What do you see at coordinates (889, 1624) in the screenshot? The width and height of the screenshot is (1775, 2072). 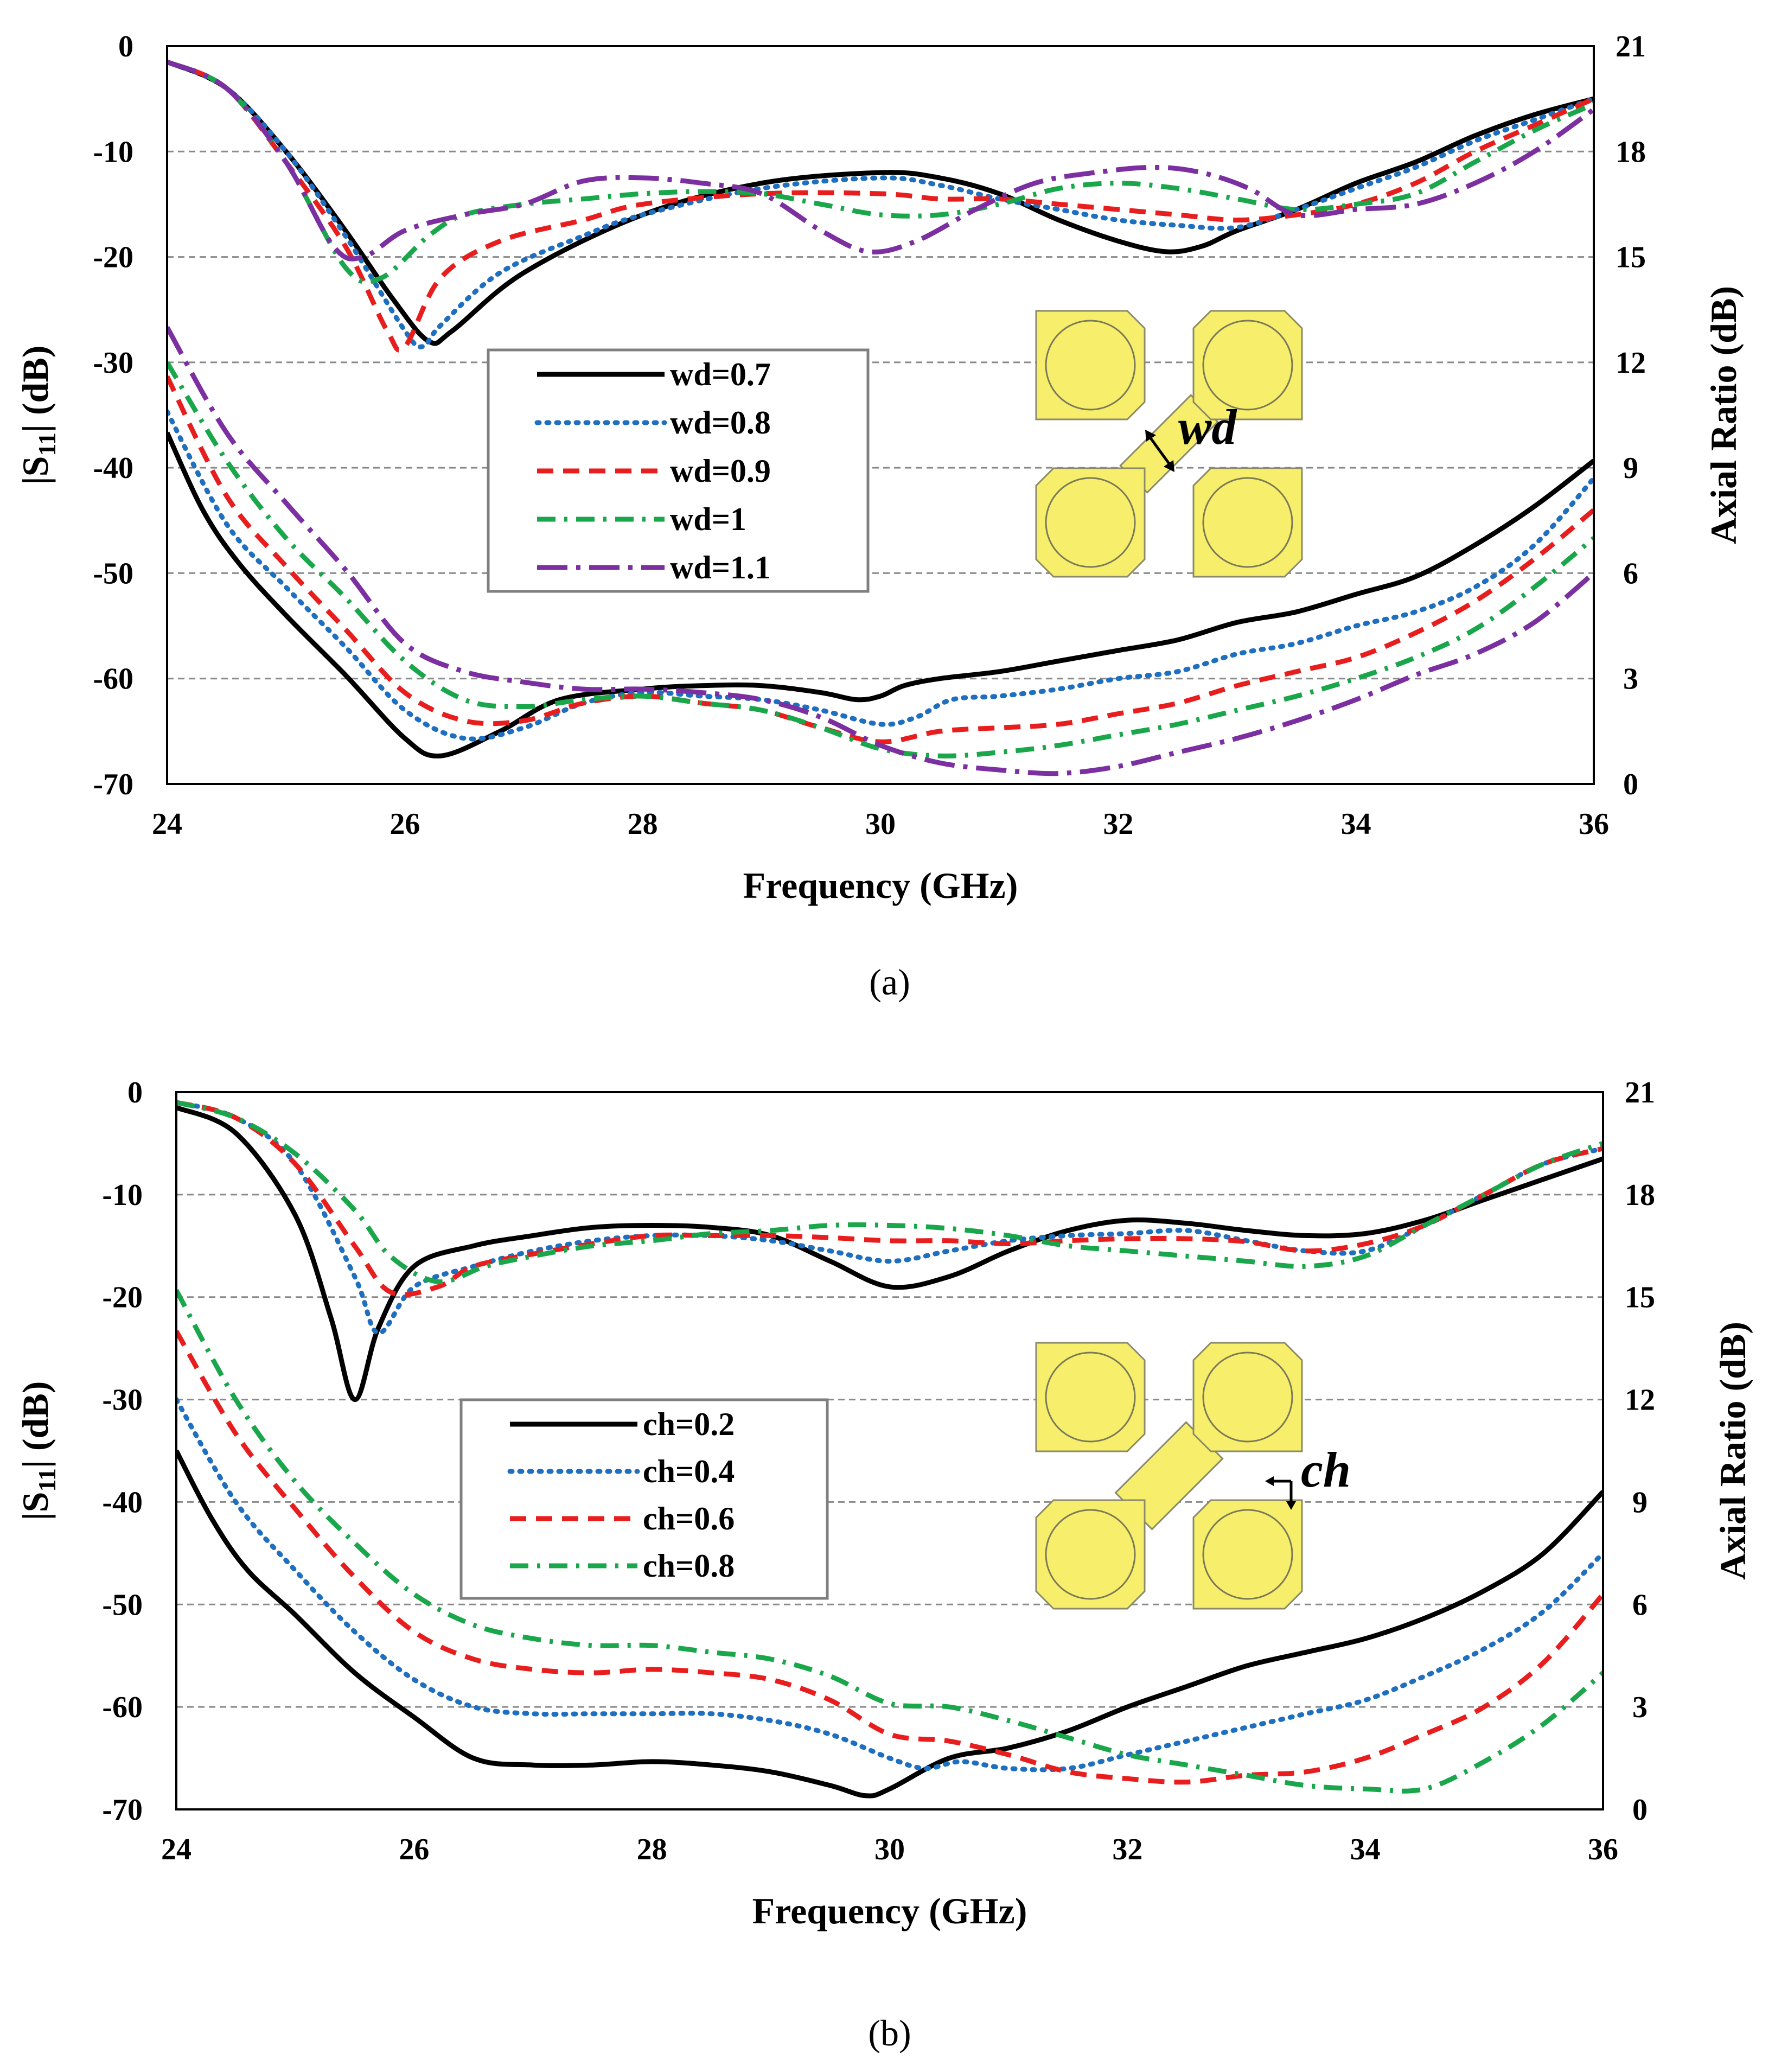 I see `axial-ratio-line-ch=0.2` at bounding box center [889, 1624].